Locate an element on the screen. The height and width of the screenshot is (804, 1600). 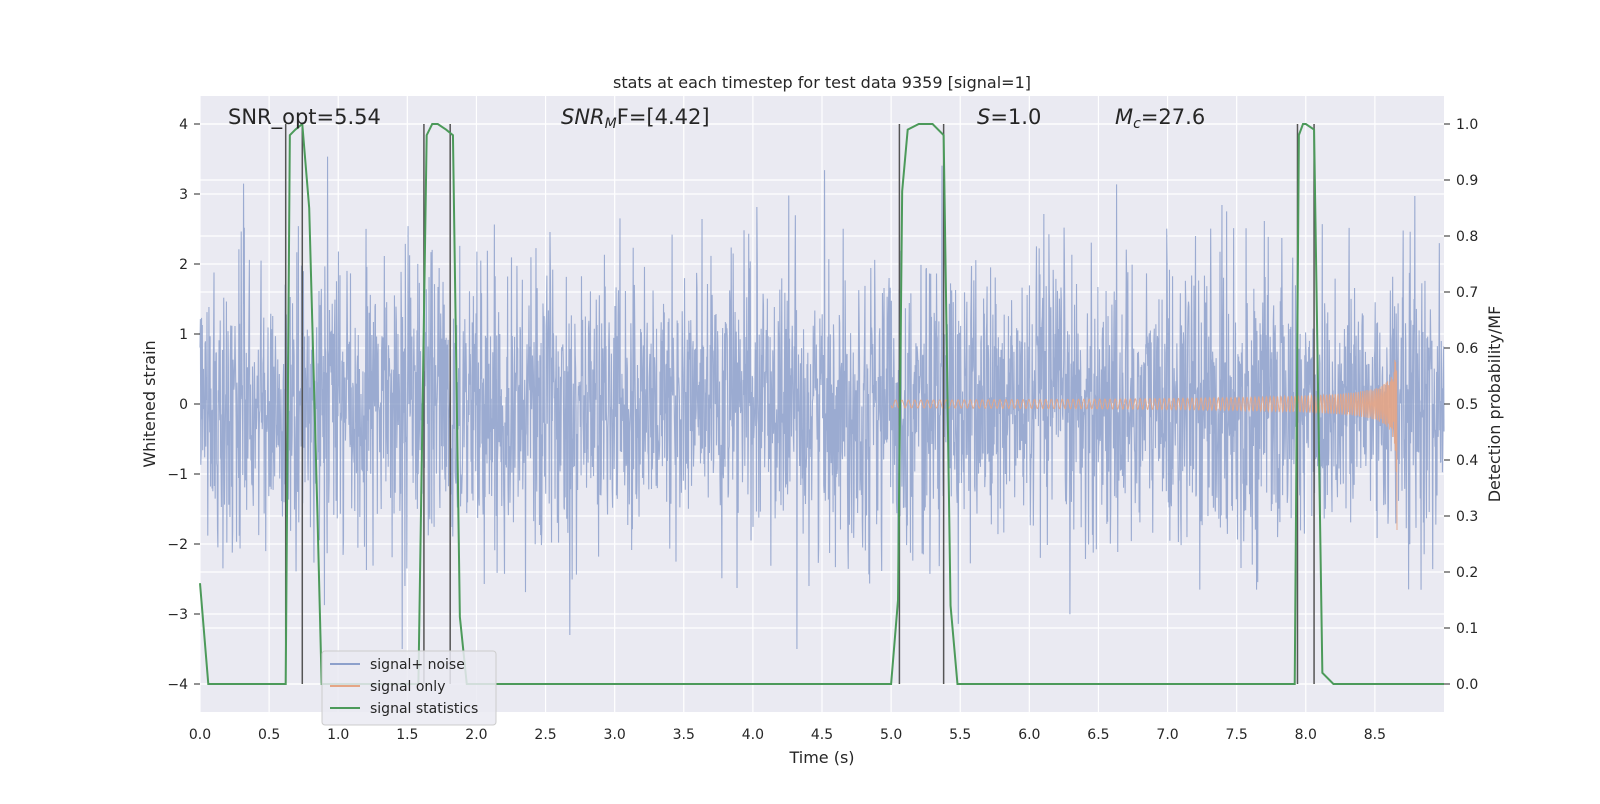
yr-tick-9: 0.9 is located at coordinates (1467, 181).